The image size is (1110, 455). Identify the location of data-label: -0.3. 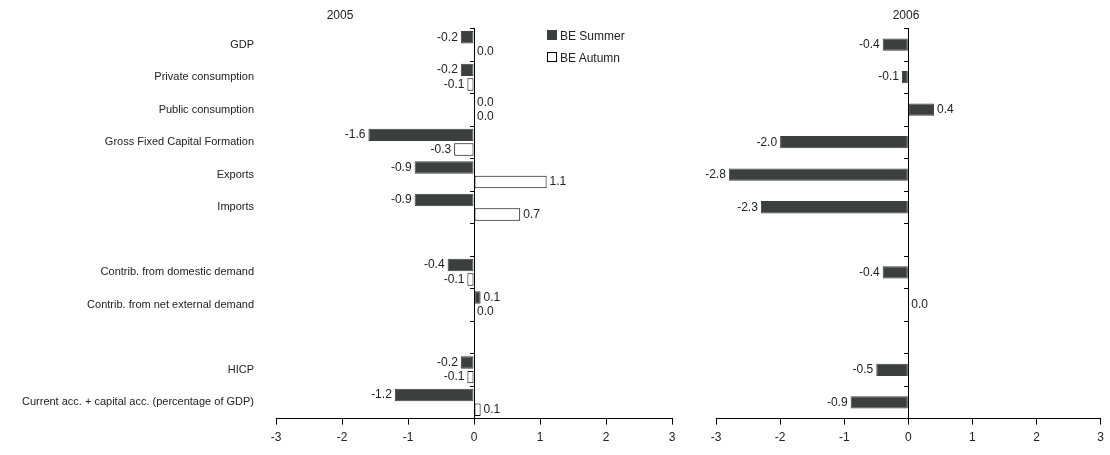
(441, 148).